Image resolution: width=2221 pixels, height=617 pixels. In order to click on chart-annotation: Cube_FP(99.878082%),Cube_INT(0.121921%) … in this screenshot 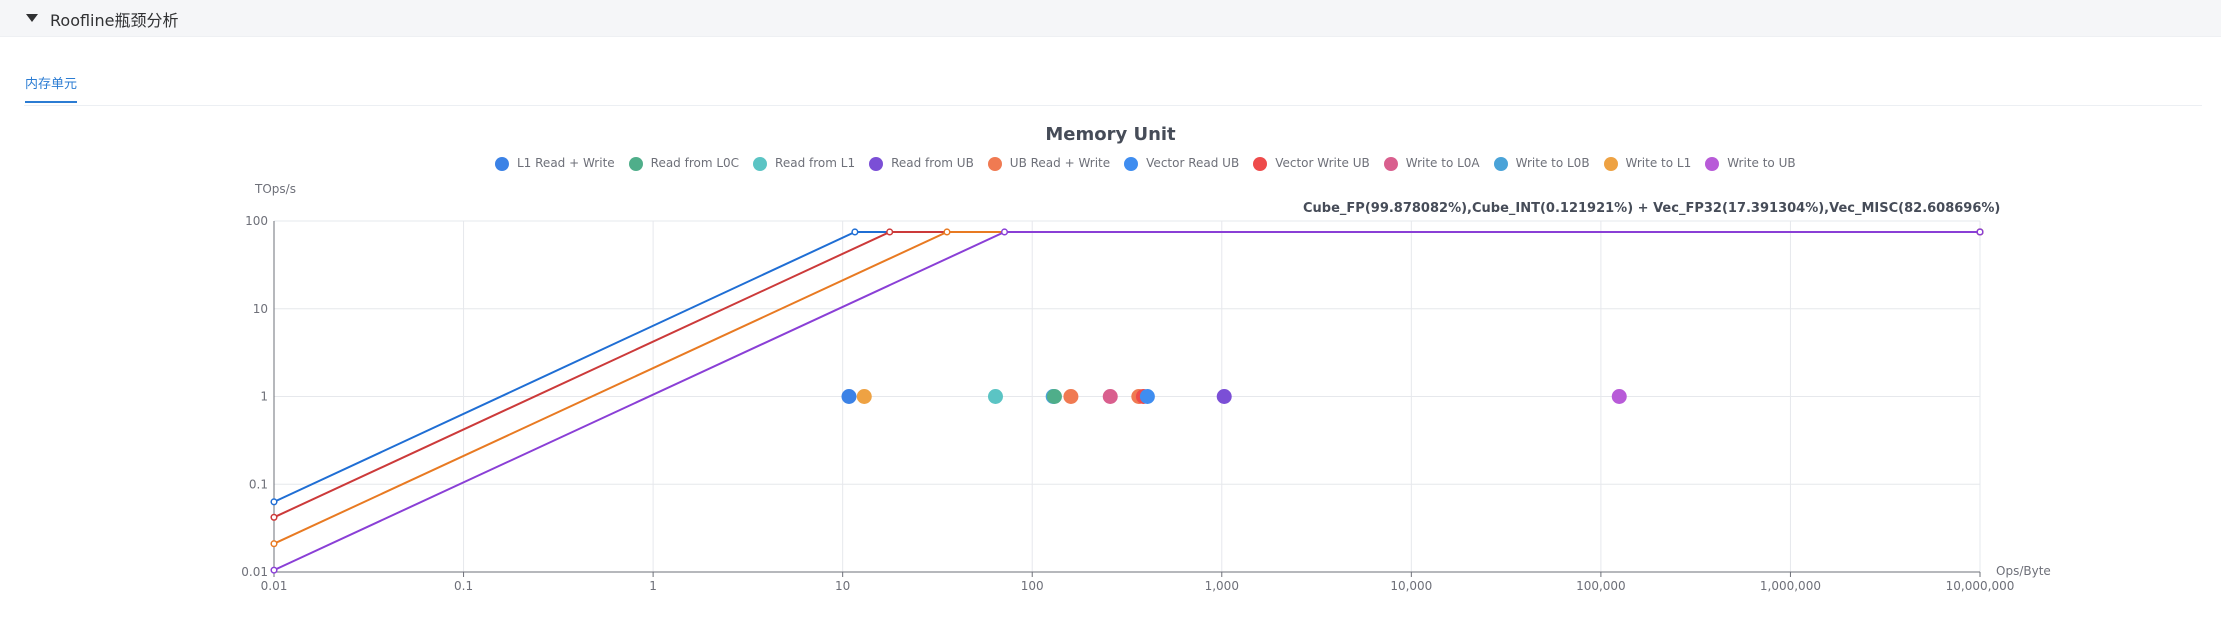, I will do `click(1652, 208)`.